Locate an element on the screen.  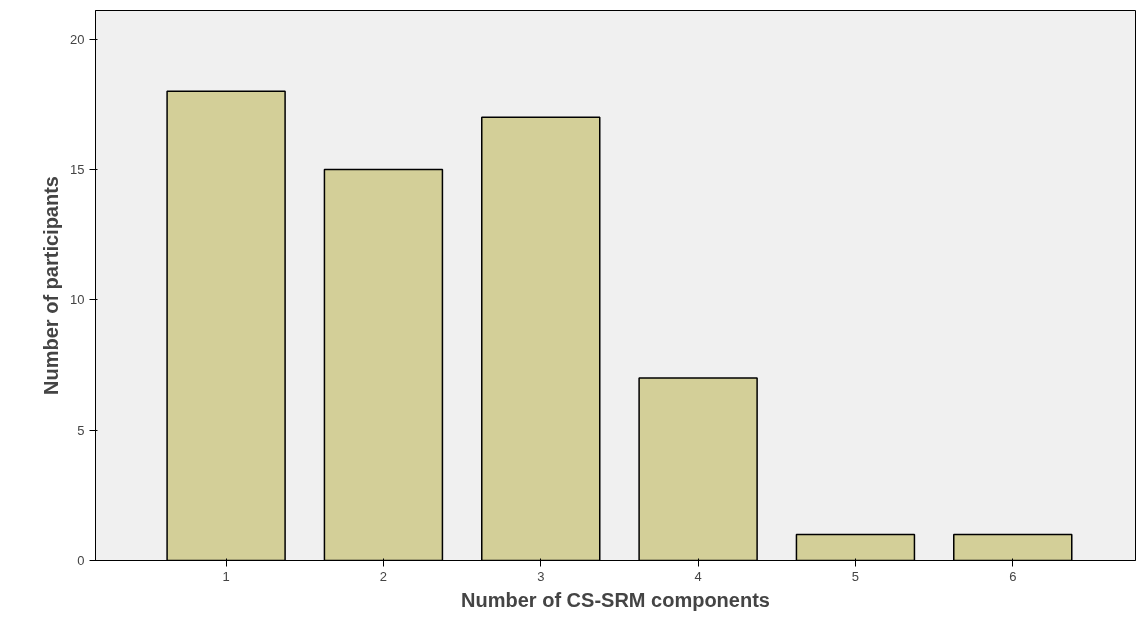
y-tick-label: 15 is located at coordinates (77, 169).